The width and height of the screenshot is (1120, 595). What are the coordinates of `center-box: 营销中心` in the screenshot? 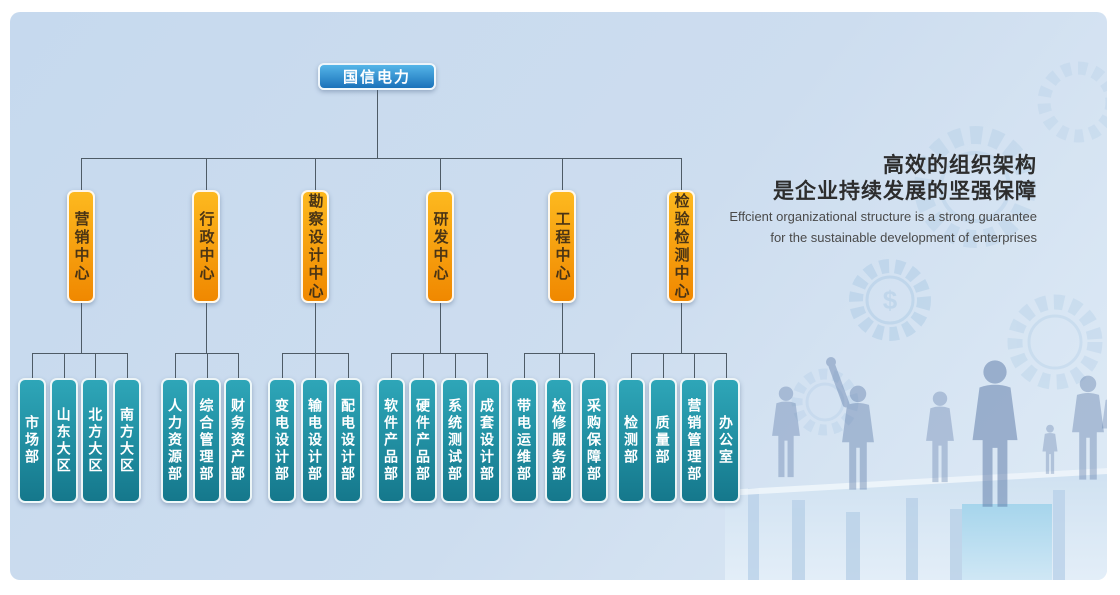 It's located at (81, 246).